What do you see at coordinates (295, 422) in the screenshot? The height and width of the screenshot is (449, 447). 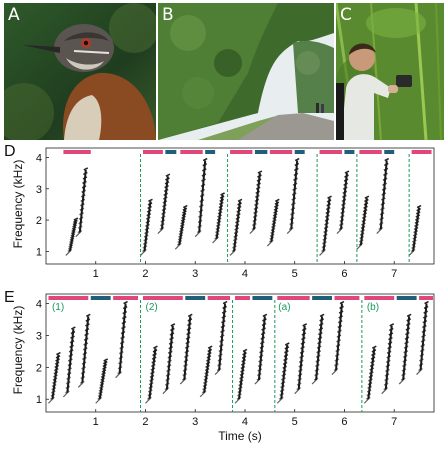 I see `e-xtick-label: 5` at bounding box center [295, 422].